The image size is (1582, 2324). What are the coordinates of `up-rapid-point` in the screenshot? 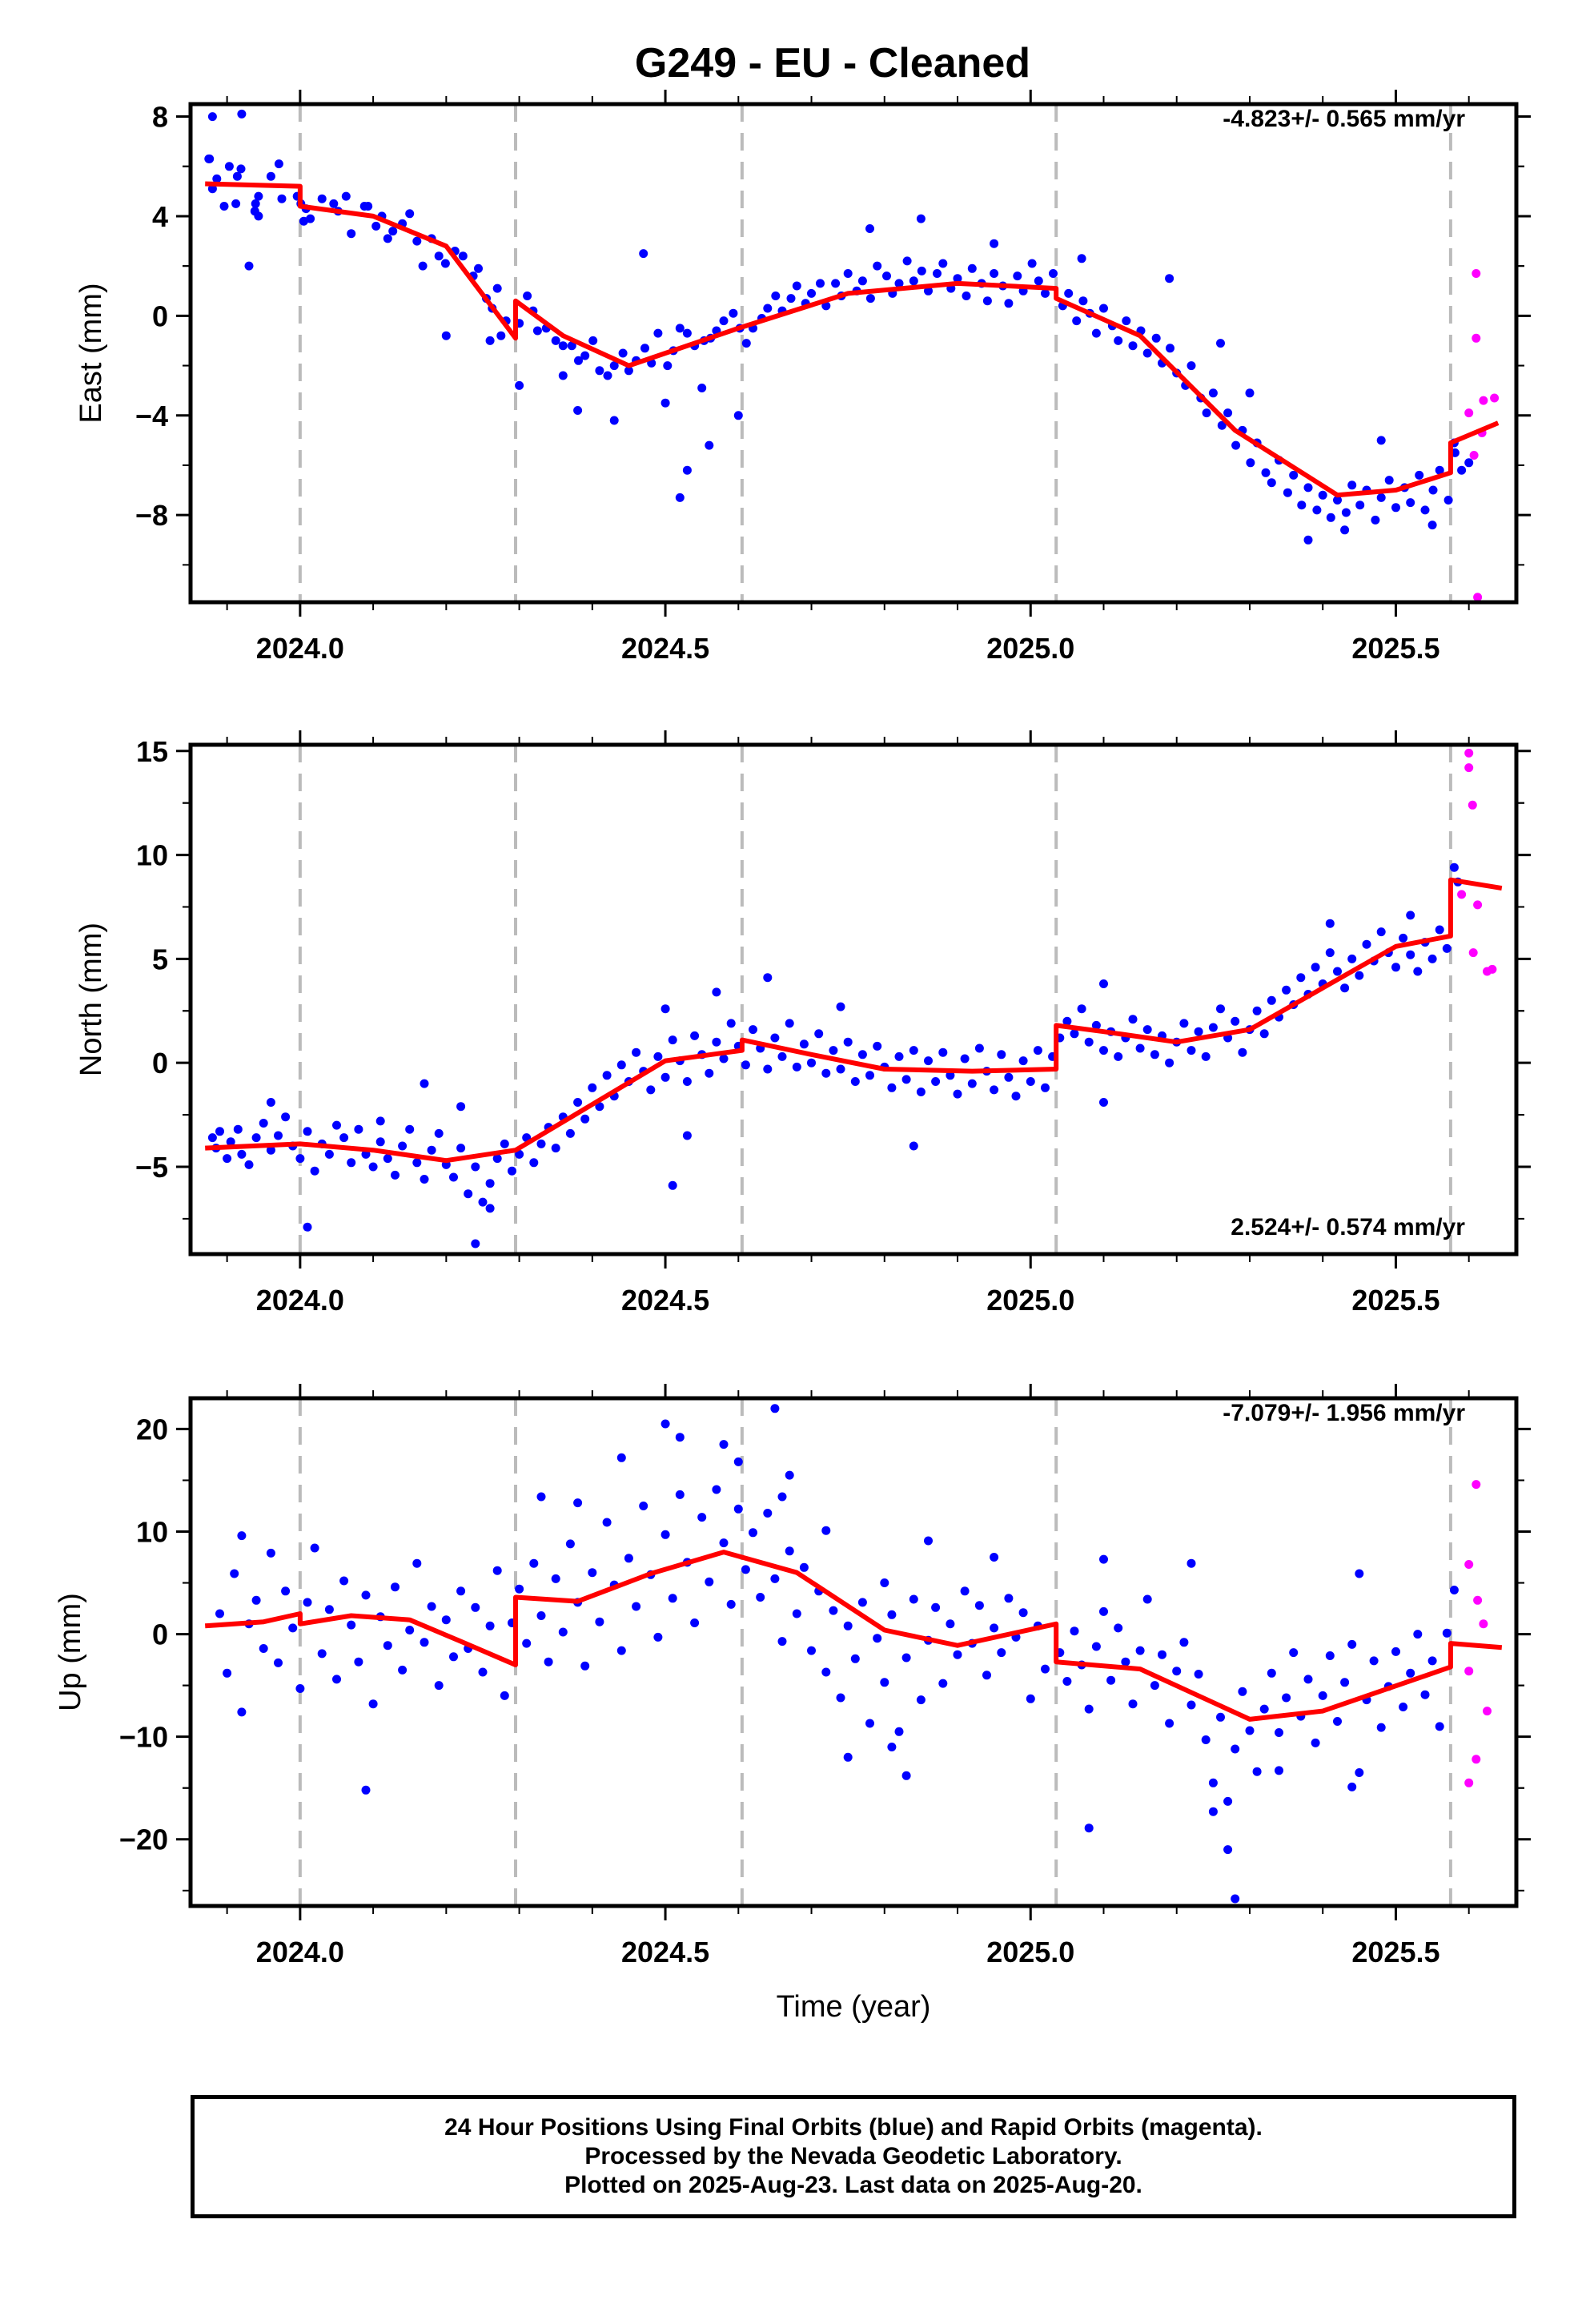 It's located at (1476, 1485).